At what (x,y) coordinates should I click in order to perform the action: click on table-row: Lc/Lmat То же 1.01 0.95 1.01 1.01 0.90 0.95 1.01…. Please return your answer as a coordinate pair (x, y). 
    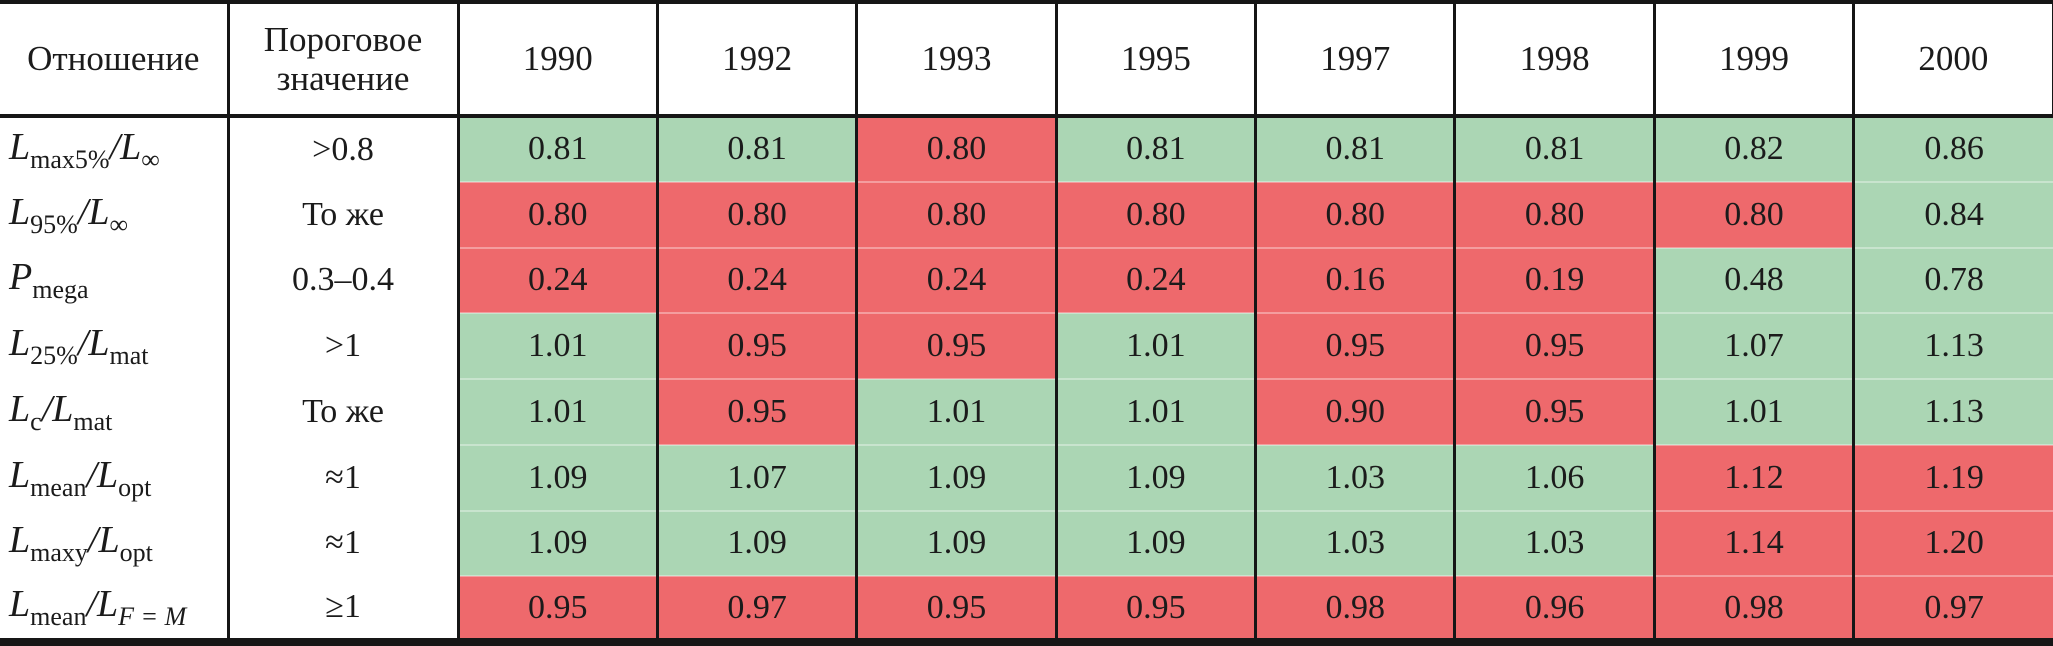
    Looking at the image, I should click on (1026, 411).